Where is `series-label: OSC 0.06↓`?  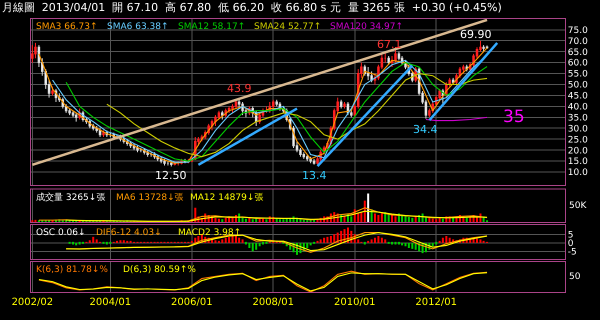 series-label: OSC 0.06↓ is located at coordinates (61, 233).